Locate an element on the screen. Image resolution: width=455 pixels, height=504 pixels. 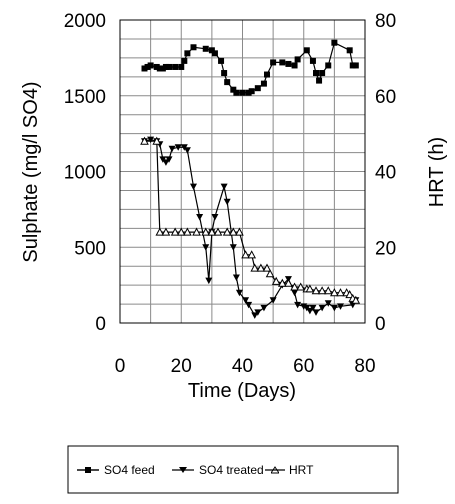
y2-tick-label: 0 is located at coordinates (380, 324).